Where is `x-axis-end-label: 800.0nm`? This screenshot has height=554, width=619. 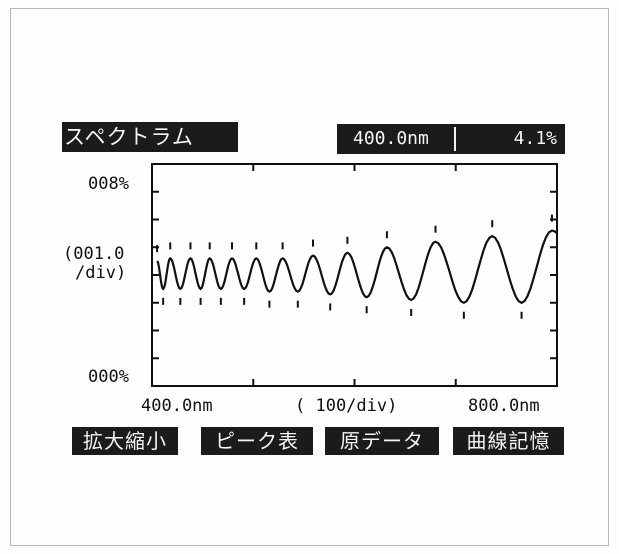 x-axis-end-label: 800.0nm is located at coordinates (504, 406).